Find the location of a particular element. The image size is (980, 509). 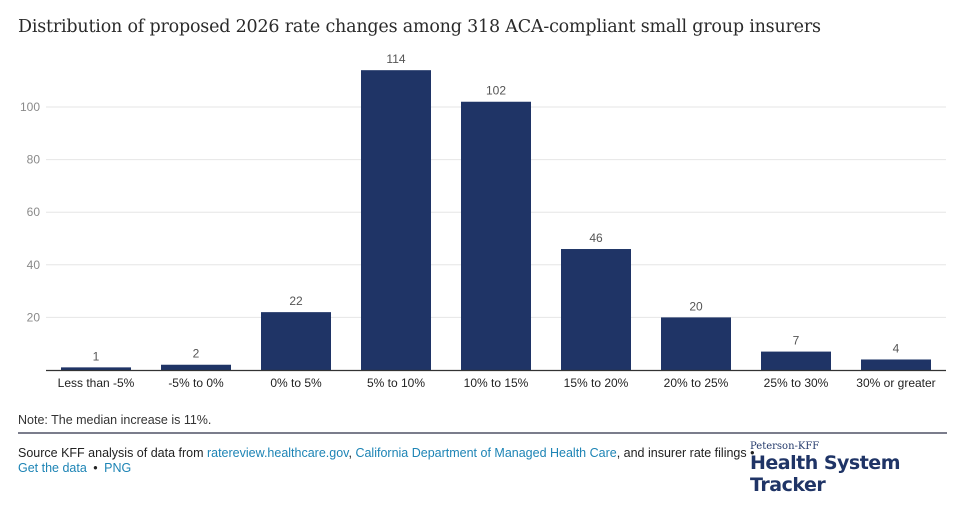

y-tick-label: 60 is located at coordinates (34, 212).